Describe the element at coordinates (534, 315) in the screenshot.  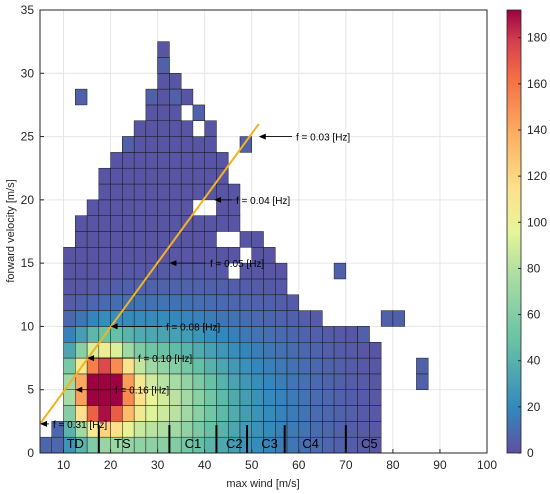
I see `colorbar-tick-label: 60` at that location.